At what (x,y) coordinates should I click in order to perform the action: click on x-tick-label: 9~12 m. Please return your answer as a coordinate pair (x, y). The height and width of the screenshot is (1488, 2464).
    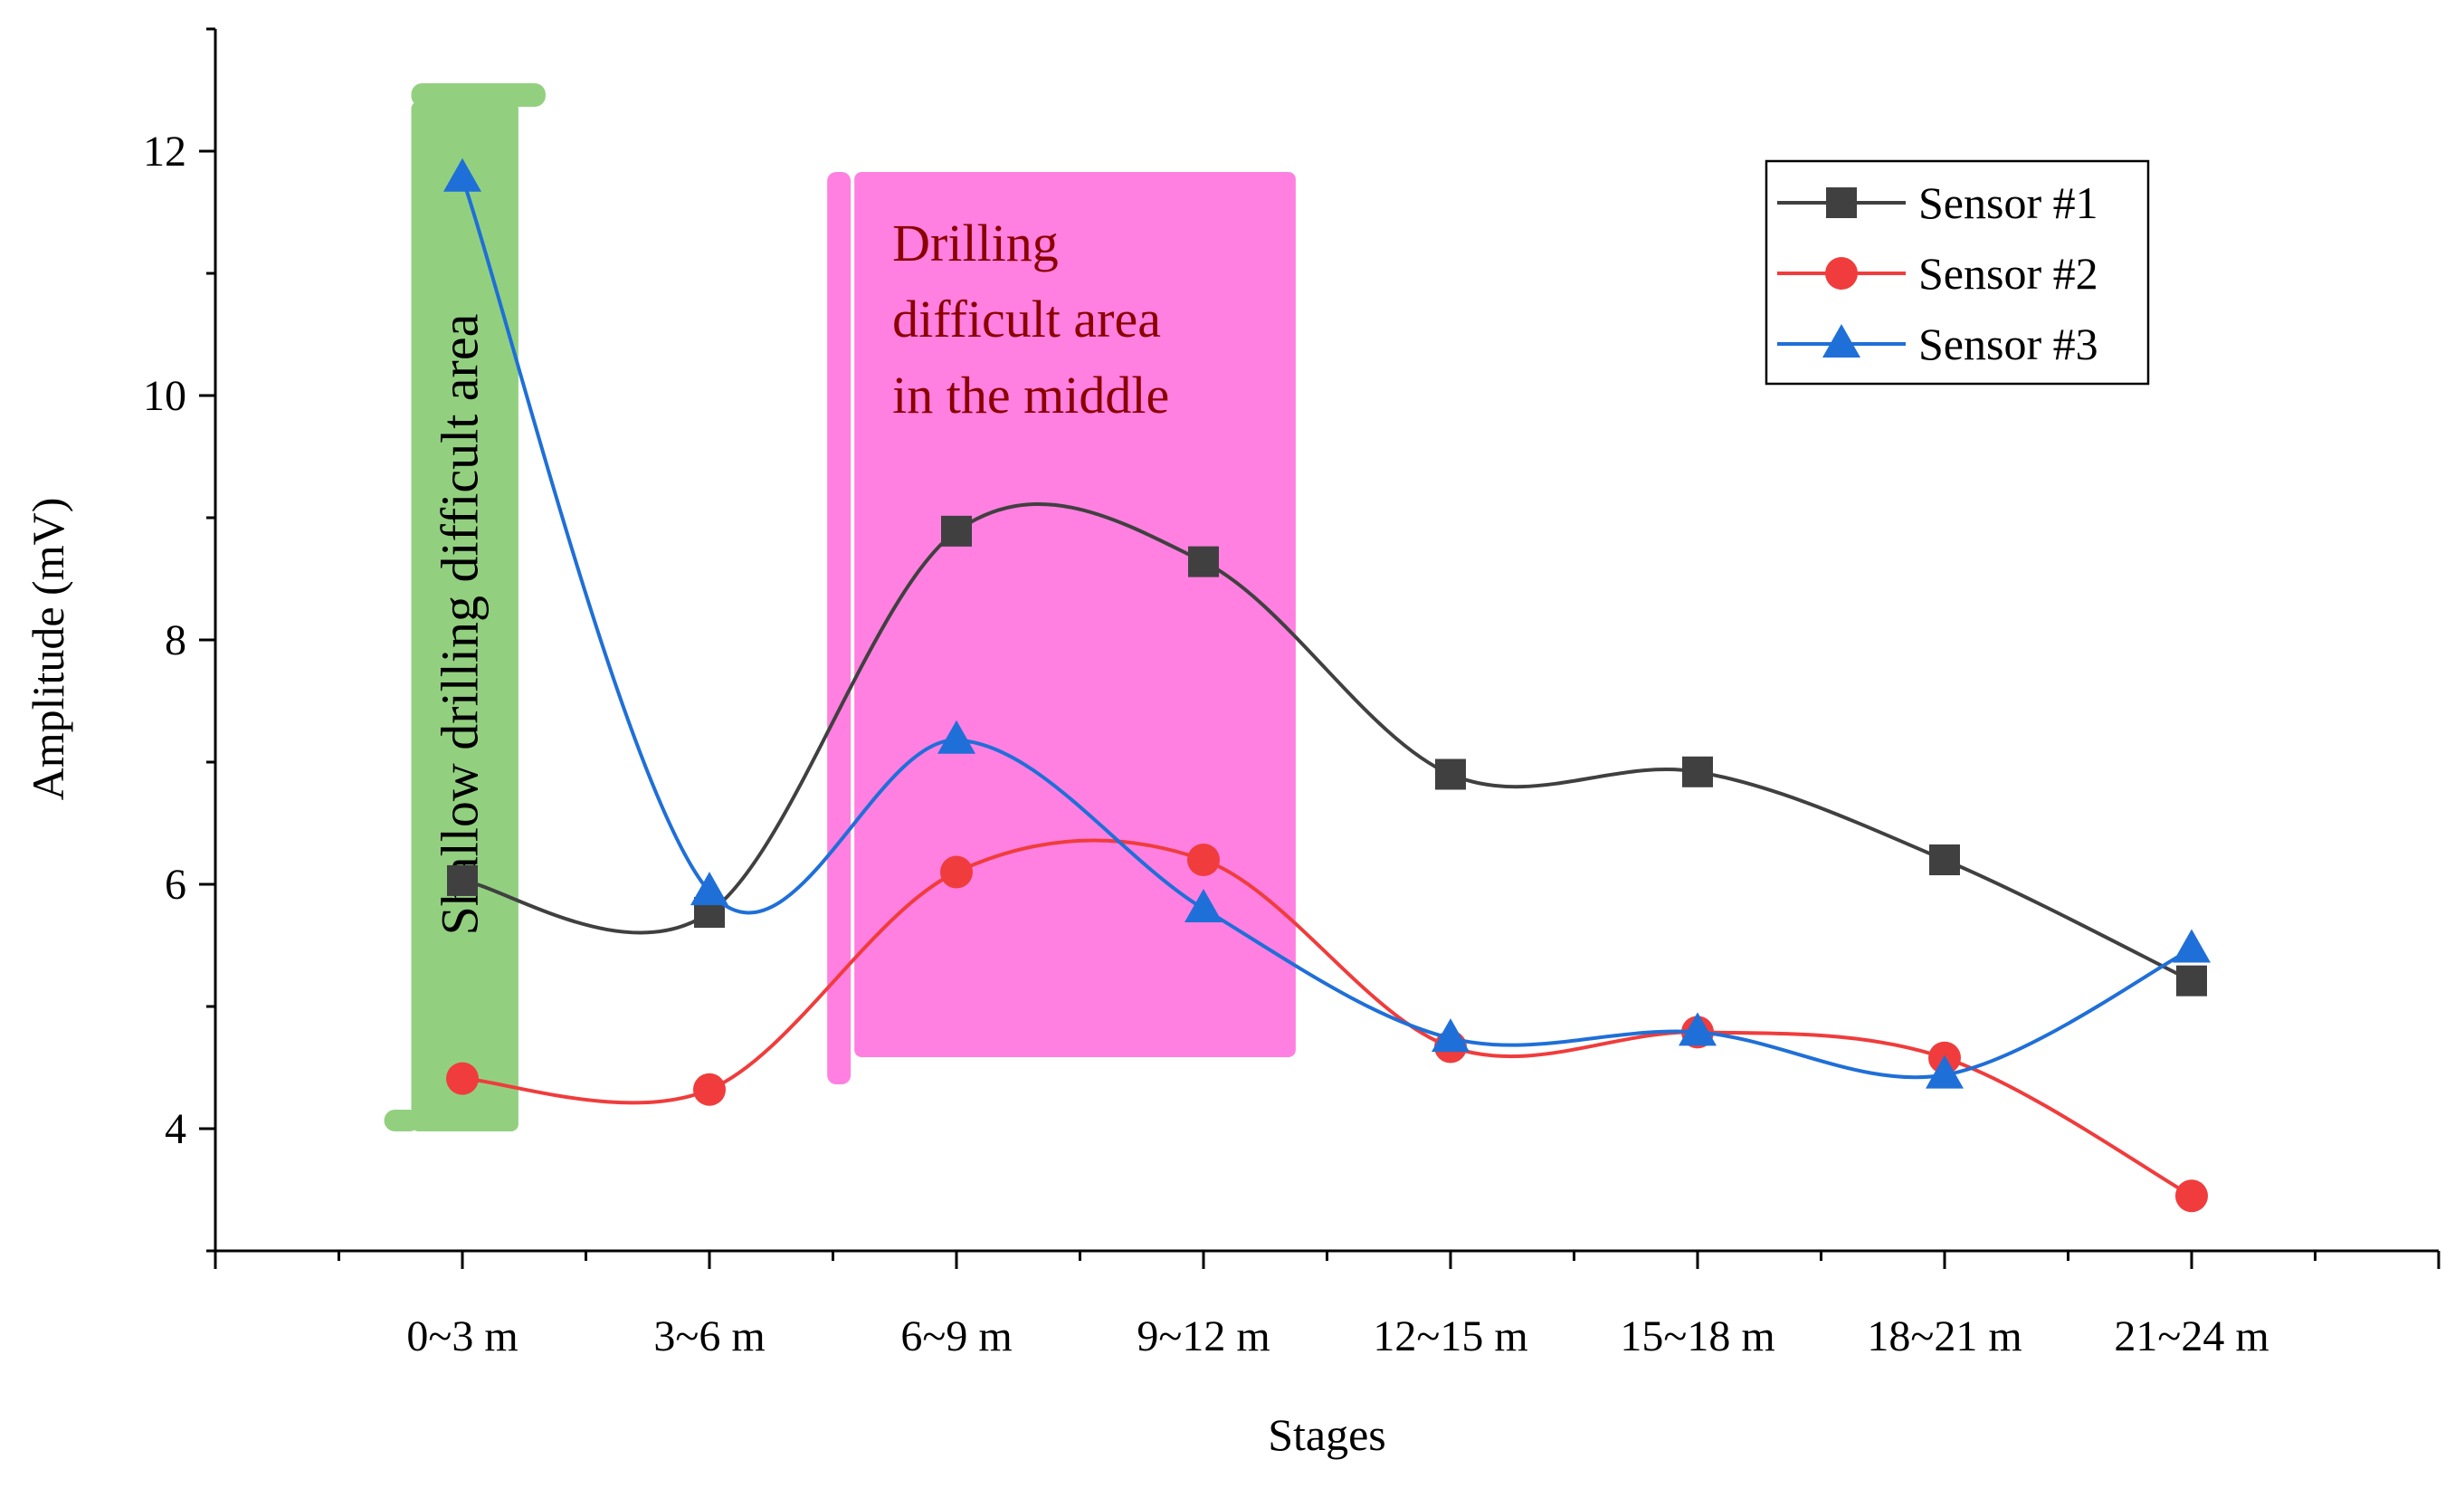
    Looking at the image, I should click on (1203, 1336).